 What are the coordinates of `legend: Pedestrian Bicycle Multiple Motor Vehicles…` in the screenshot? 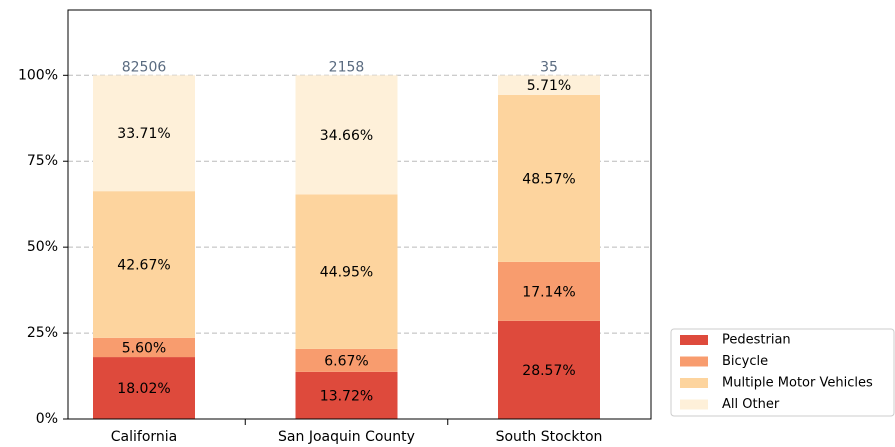 It's located at (782, 372).